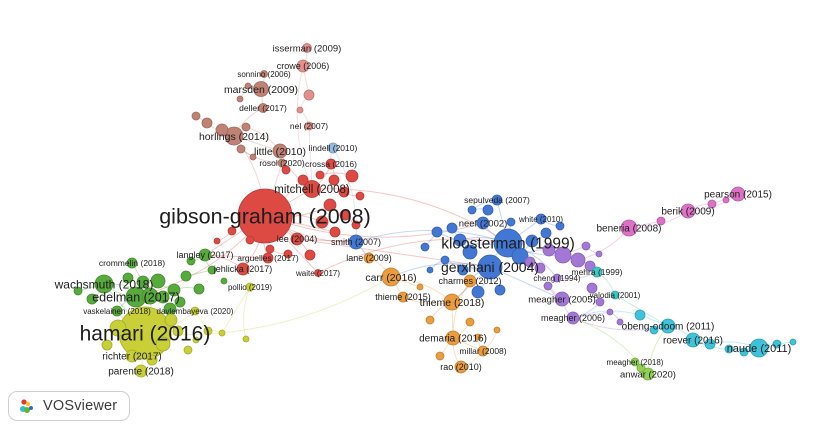 The width and height of the screenshot is (839, 428). I want to click on node-jeh, so click(243, 269).